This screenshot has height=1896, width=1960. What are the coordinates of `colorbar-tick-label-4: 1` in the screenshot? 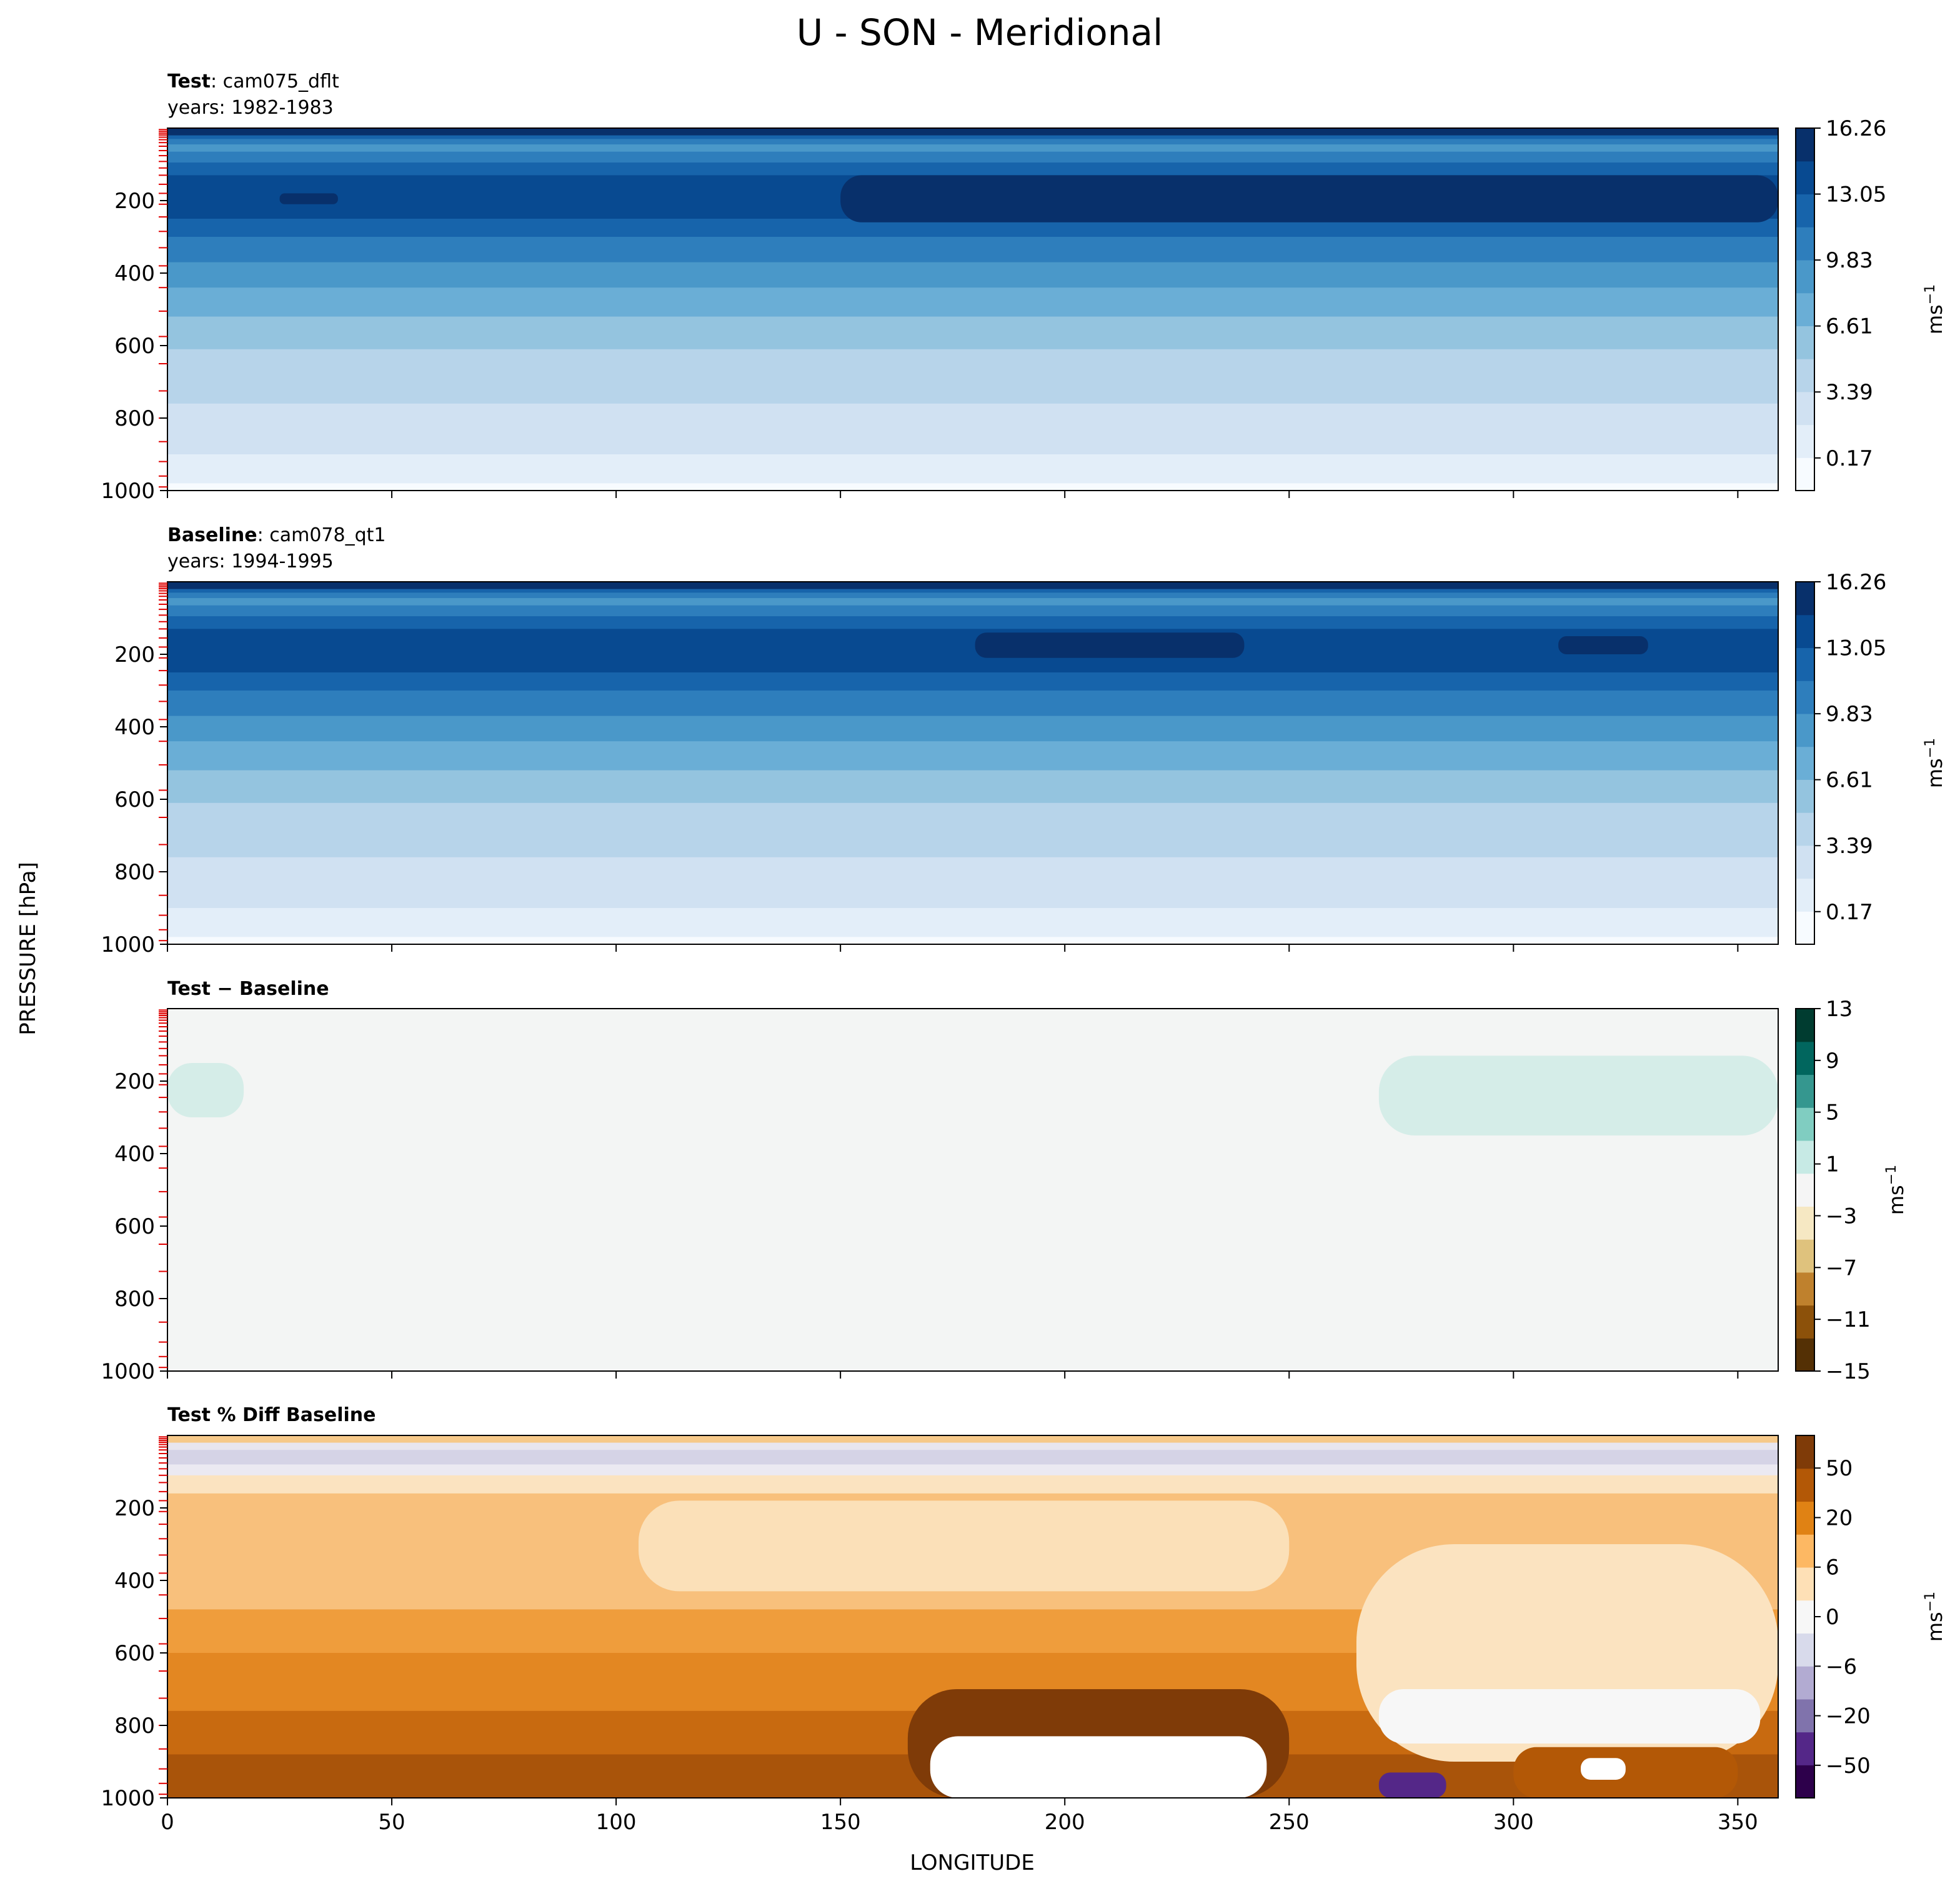 It's located at (1832, 1164).